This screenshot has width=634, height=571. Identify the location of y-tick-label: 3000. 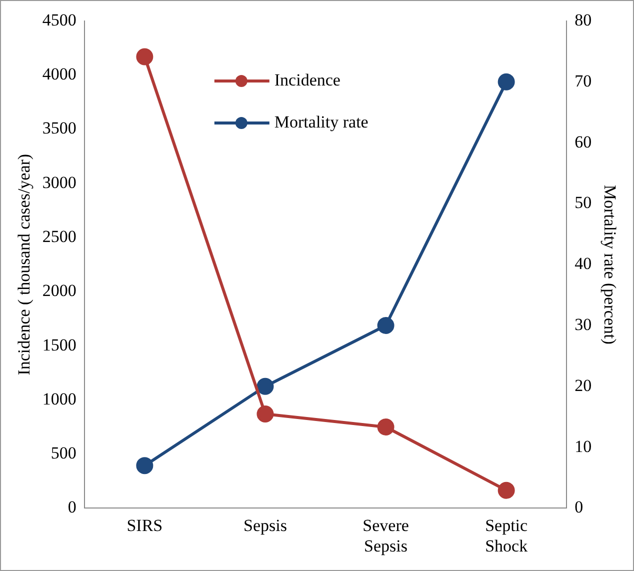
(59, 182).